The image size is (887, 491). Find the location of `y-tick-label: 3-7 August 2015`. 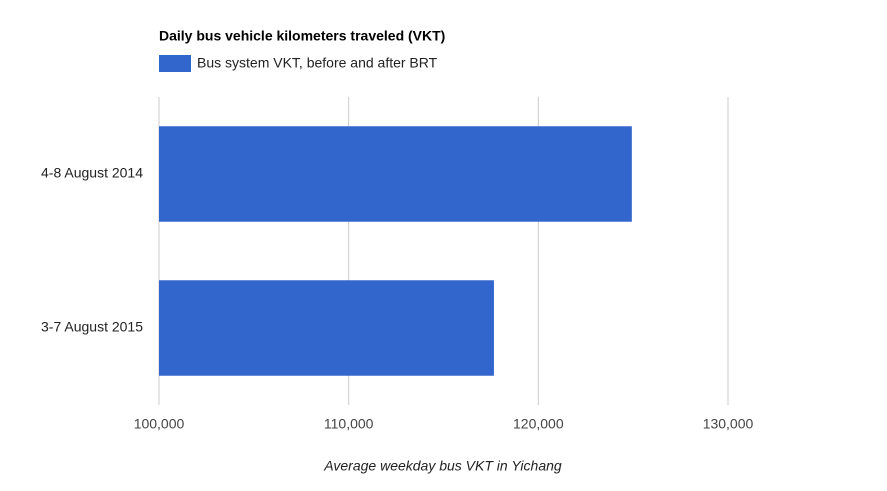

y-tick-label: 3-7 August 2015 is located at coordinates (92, 327).